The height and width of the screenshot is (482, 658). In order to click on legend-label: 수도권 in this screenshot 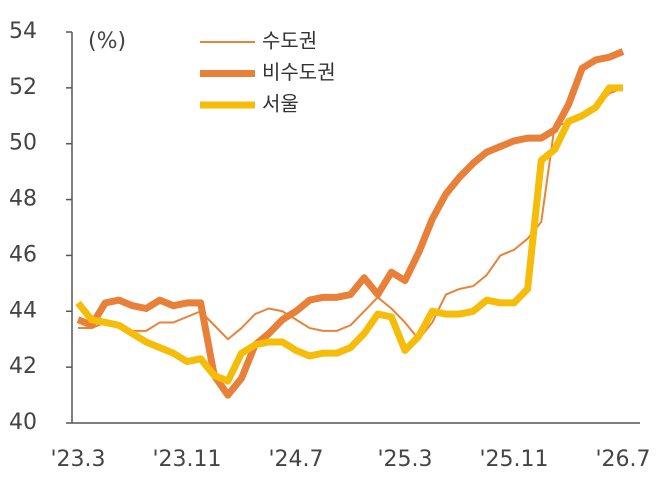, I will do `click(289, 41)`.